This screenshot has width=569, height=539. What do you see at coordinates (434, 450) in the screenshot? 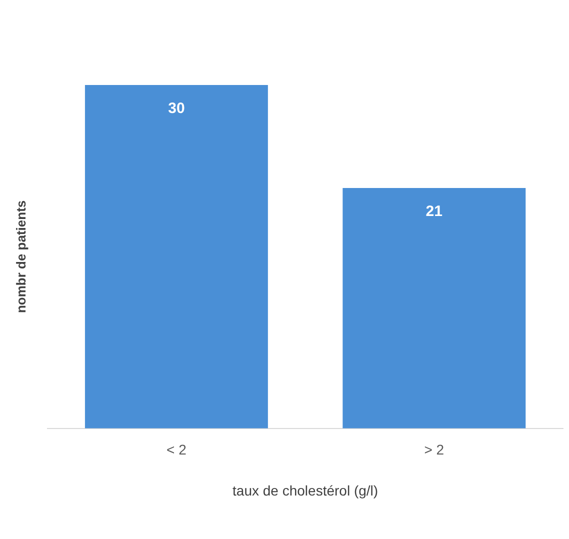
I see `x-tick-label: > 2` at bounding box center [434, 450].